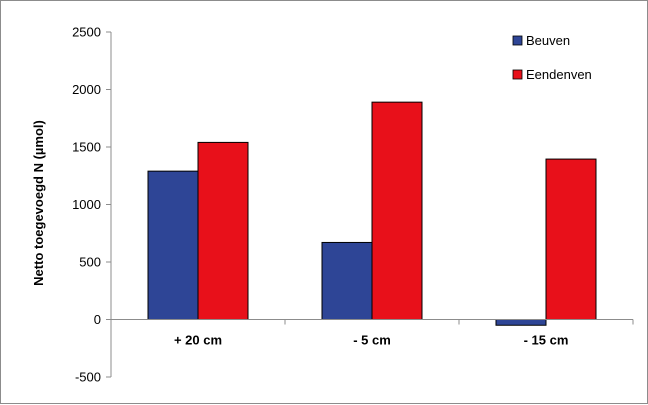 The height and width of the screenshot is (405, 648). What do you see at coordinates (86, 147) in the screenshot?
I see `y-tick-label: 1500` at bounding box center [86, 147].